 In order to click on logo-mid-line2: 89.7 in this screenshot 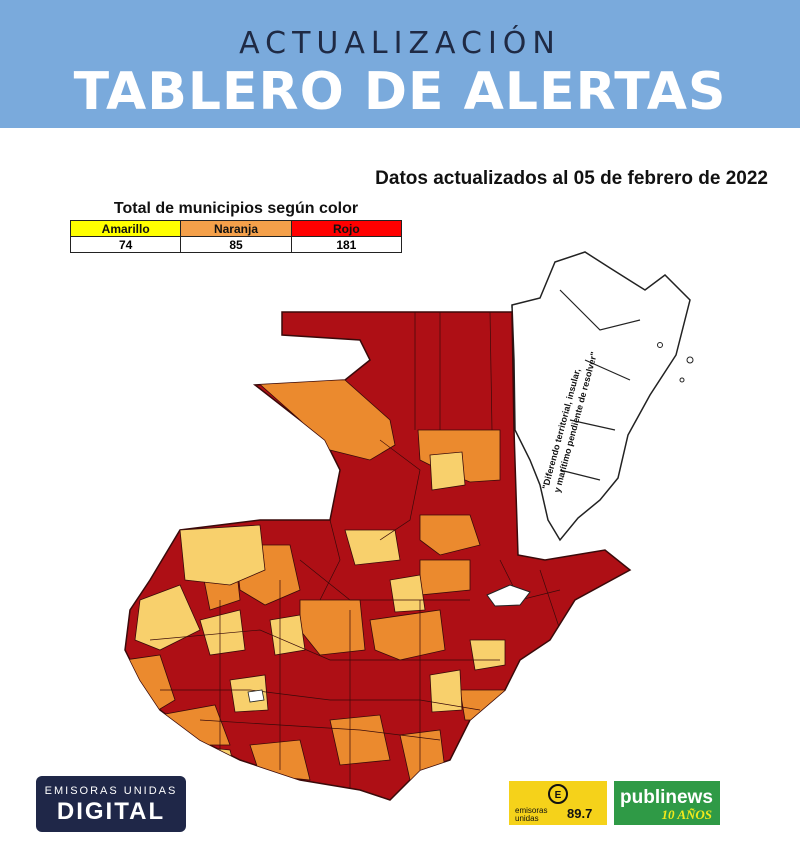, I will do `click(580, 813)`.